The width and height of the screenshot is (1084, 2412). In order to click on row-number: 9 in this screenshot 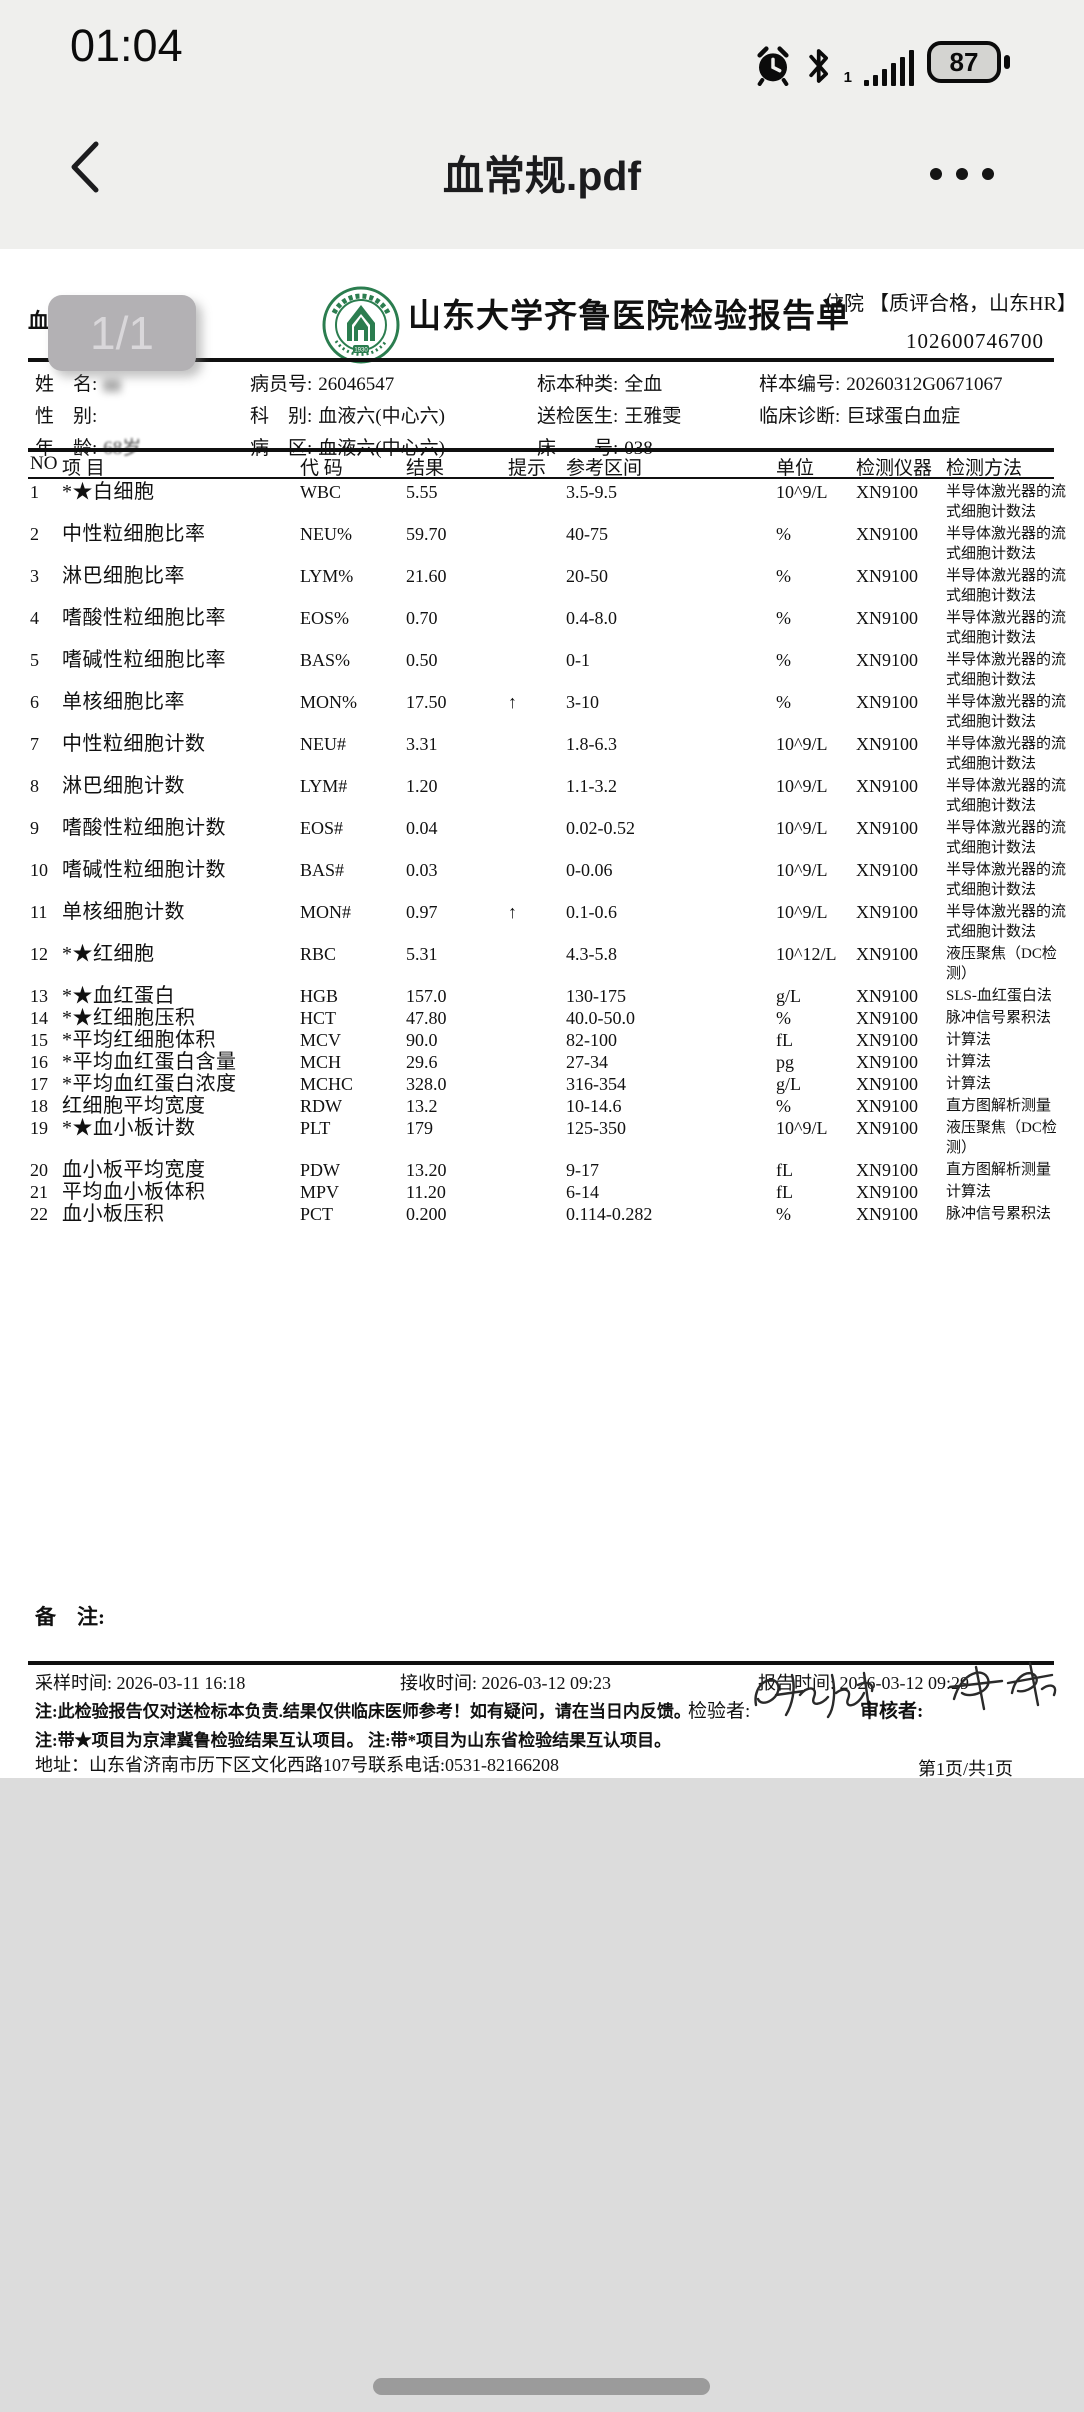, I will do `click(34, 828)`.